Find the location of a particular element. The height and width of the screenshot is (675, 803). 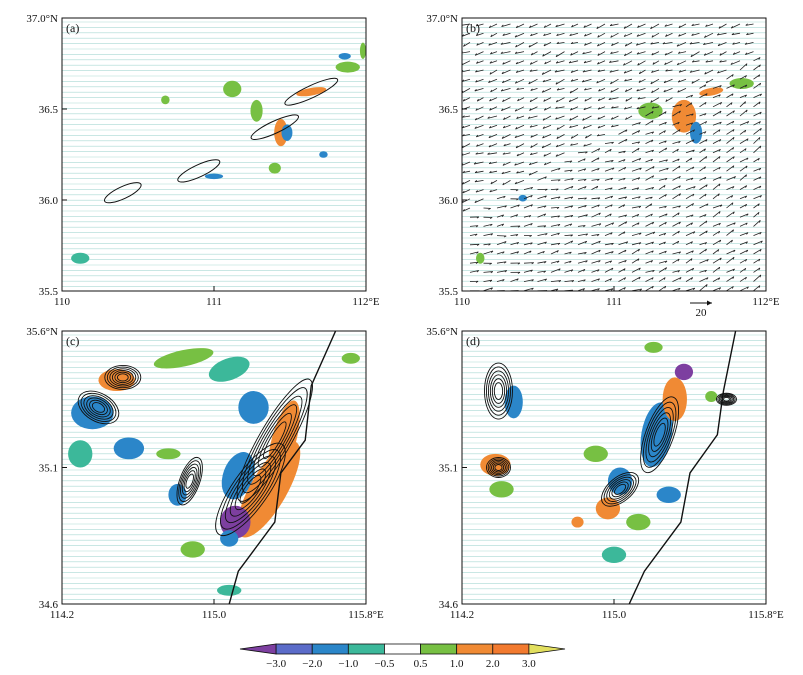

colorbar-label: −3.0 is located at coordinates (276, 664).